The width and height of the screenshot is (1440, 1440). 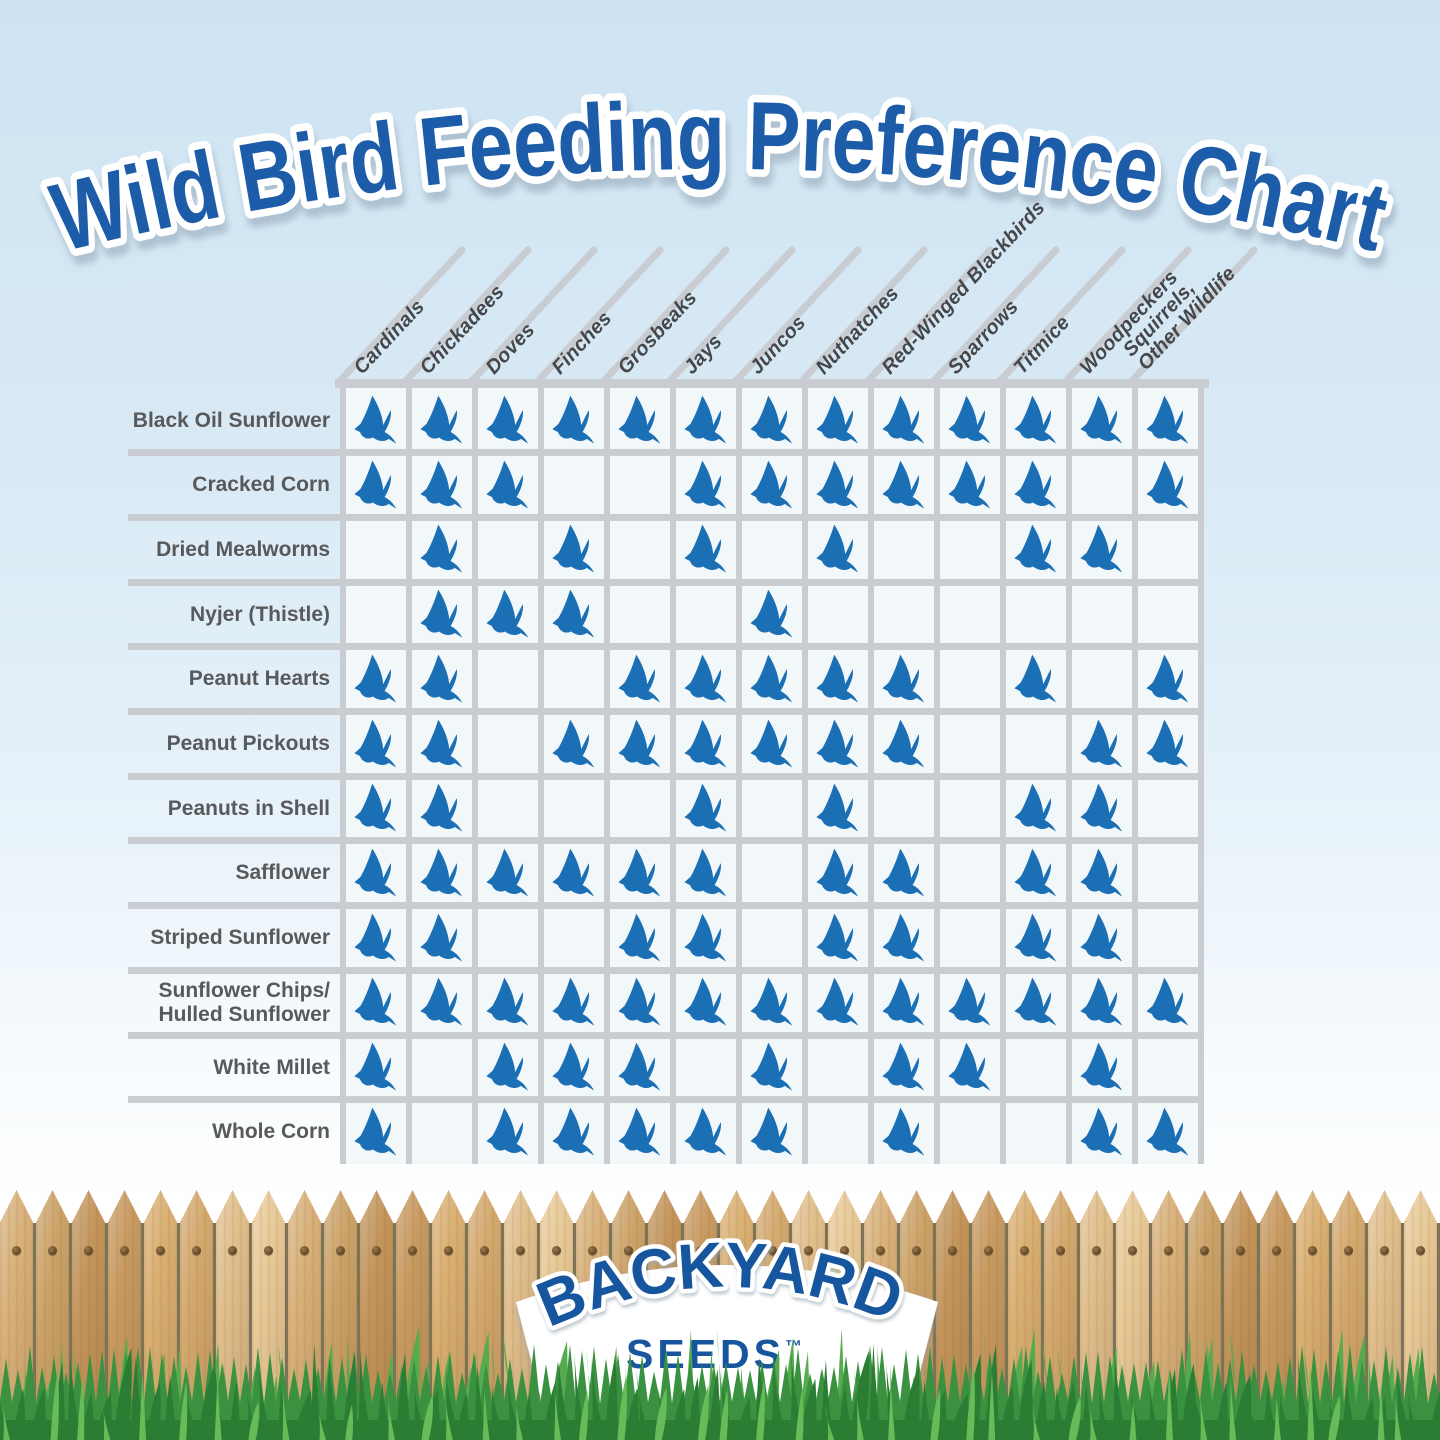 What do you see at coordinates (248, 808) in the screenshot?
I see `row-label-peanuts: Peanuts in Shell` at bounding box center [248, 808].